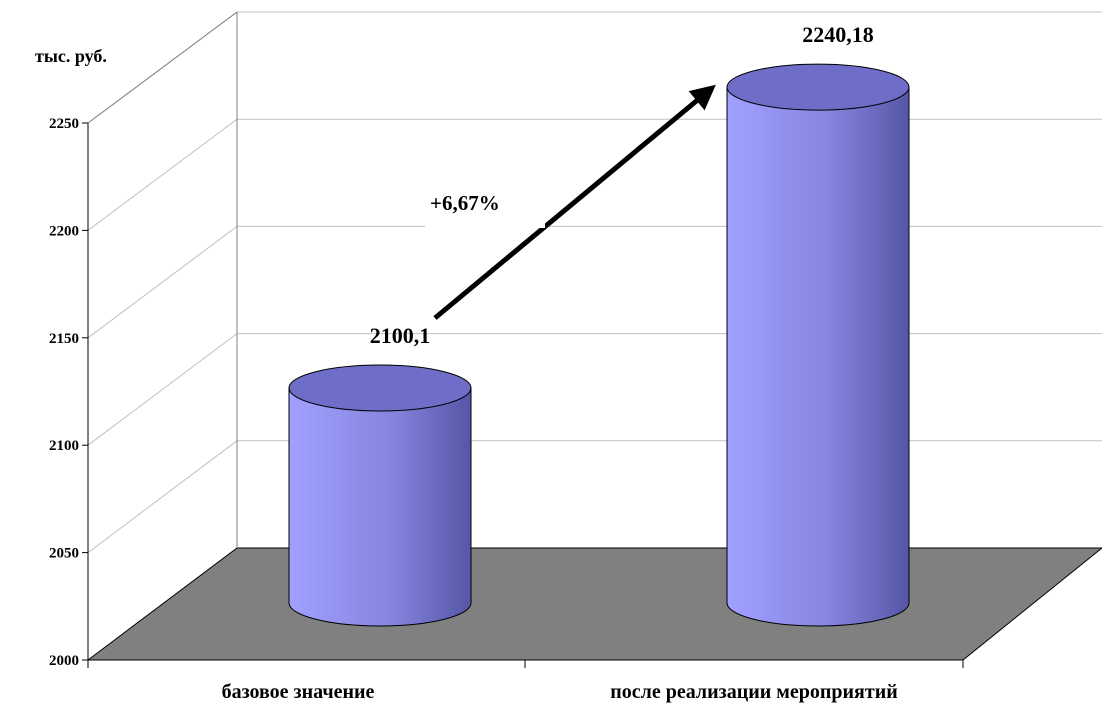 The width and height of the screenshot is (1102, 708). I want to click on chart-floor, so click(594, 604).